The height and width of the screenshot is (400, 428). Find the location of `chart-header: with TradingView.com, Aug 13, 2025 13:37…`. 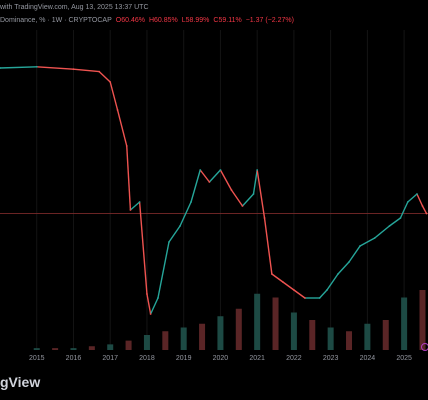

chart-header: with TradingView.com, Aug 13, 2025 13:37… is located at coordinates (214, 15).